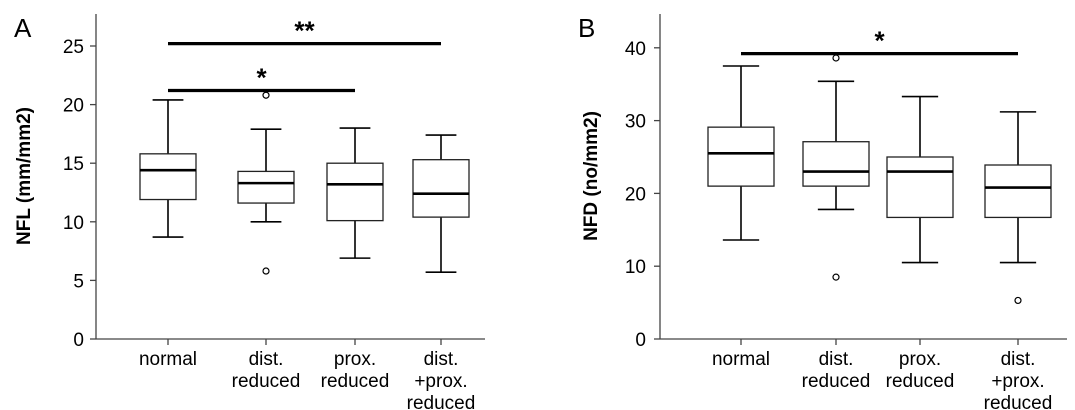 This screenshot has width=1075, height=410. Describe the element at coordinates (24, 176) in the screenshot. I see `y-axis-title: NFL (mm/mm2)` at that location.